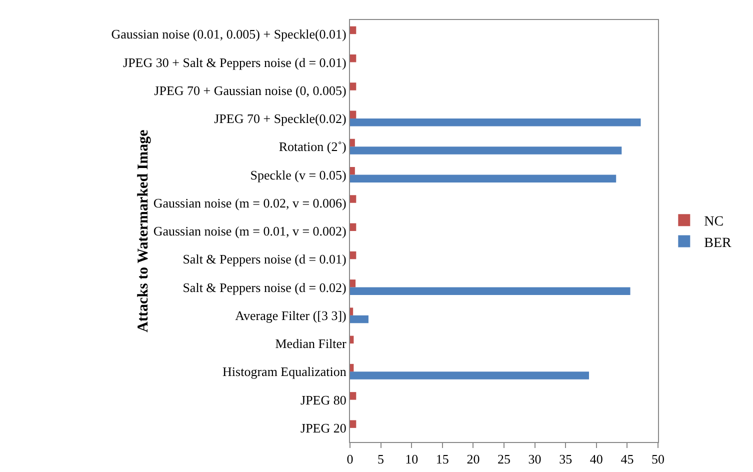  I want to click on x-tick-label: 20, so click(473, 459).